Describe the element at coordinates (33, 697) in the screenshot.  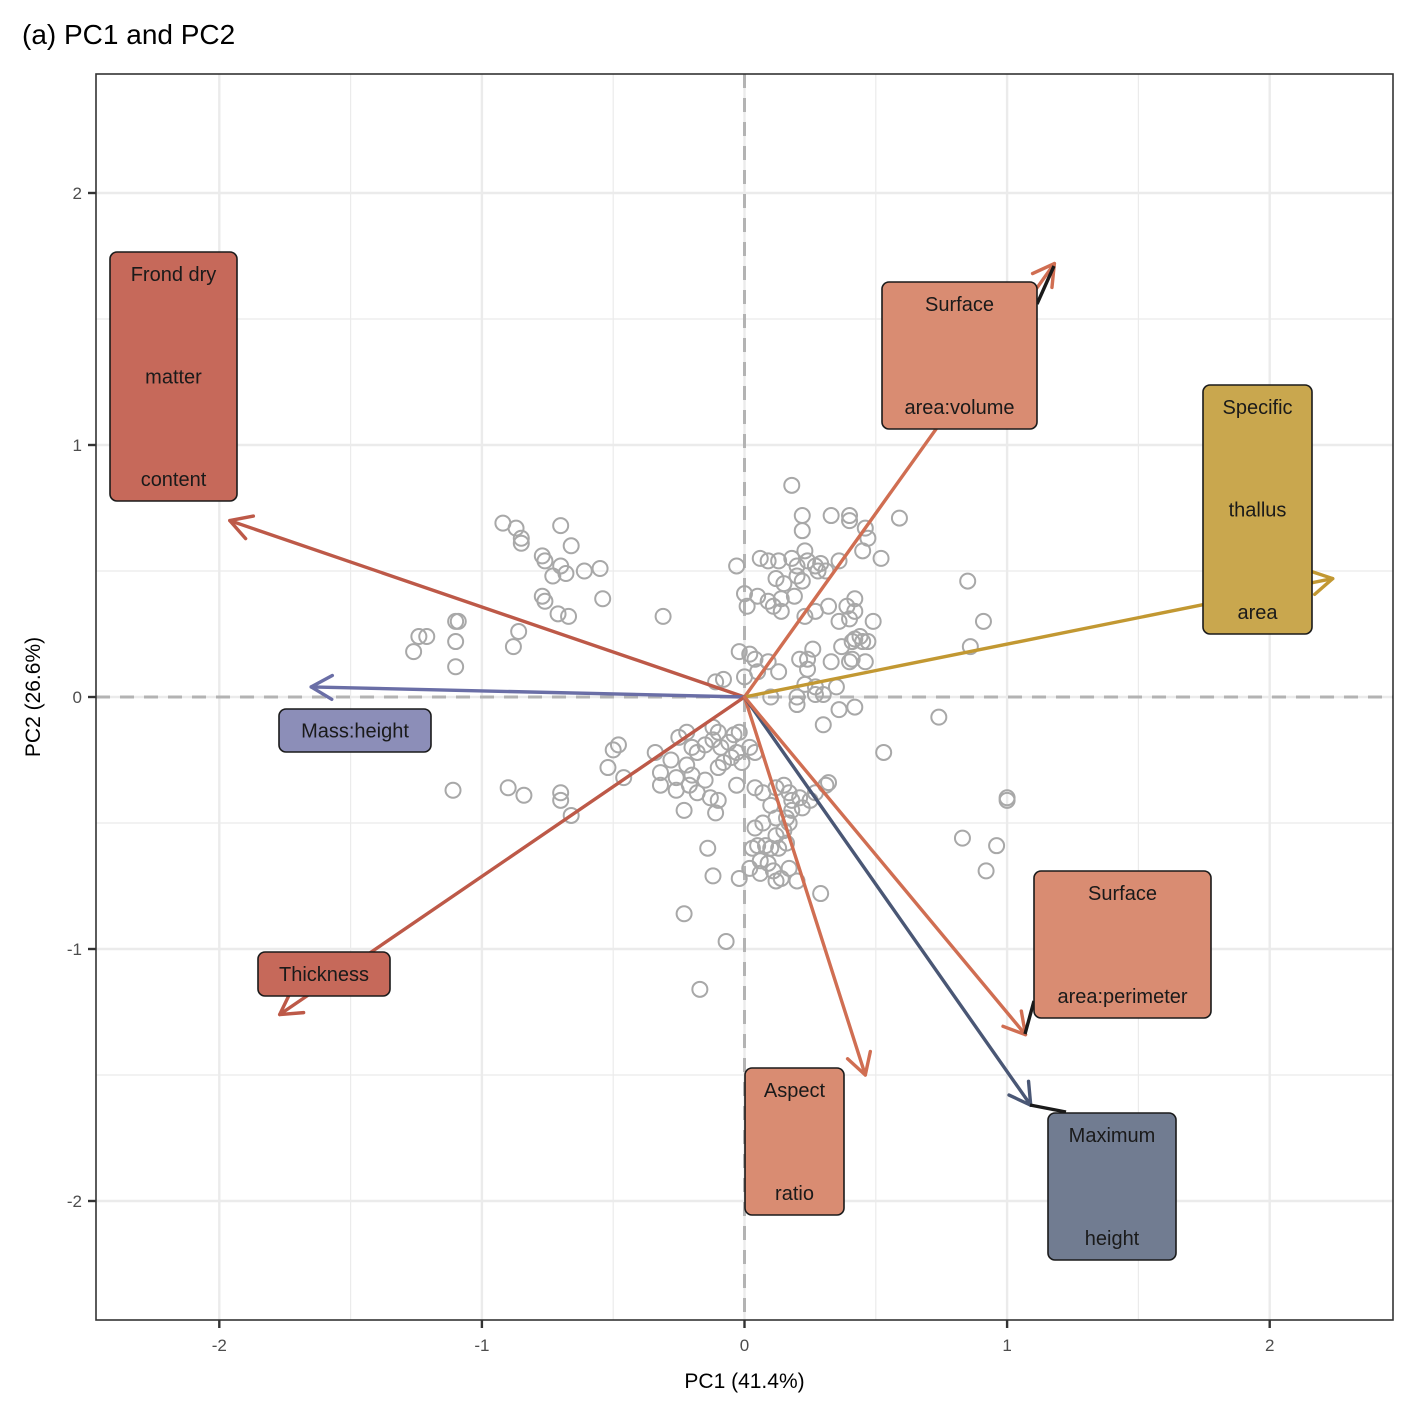
I see `y-axis-title: PC2 (26.6%)` at that location.